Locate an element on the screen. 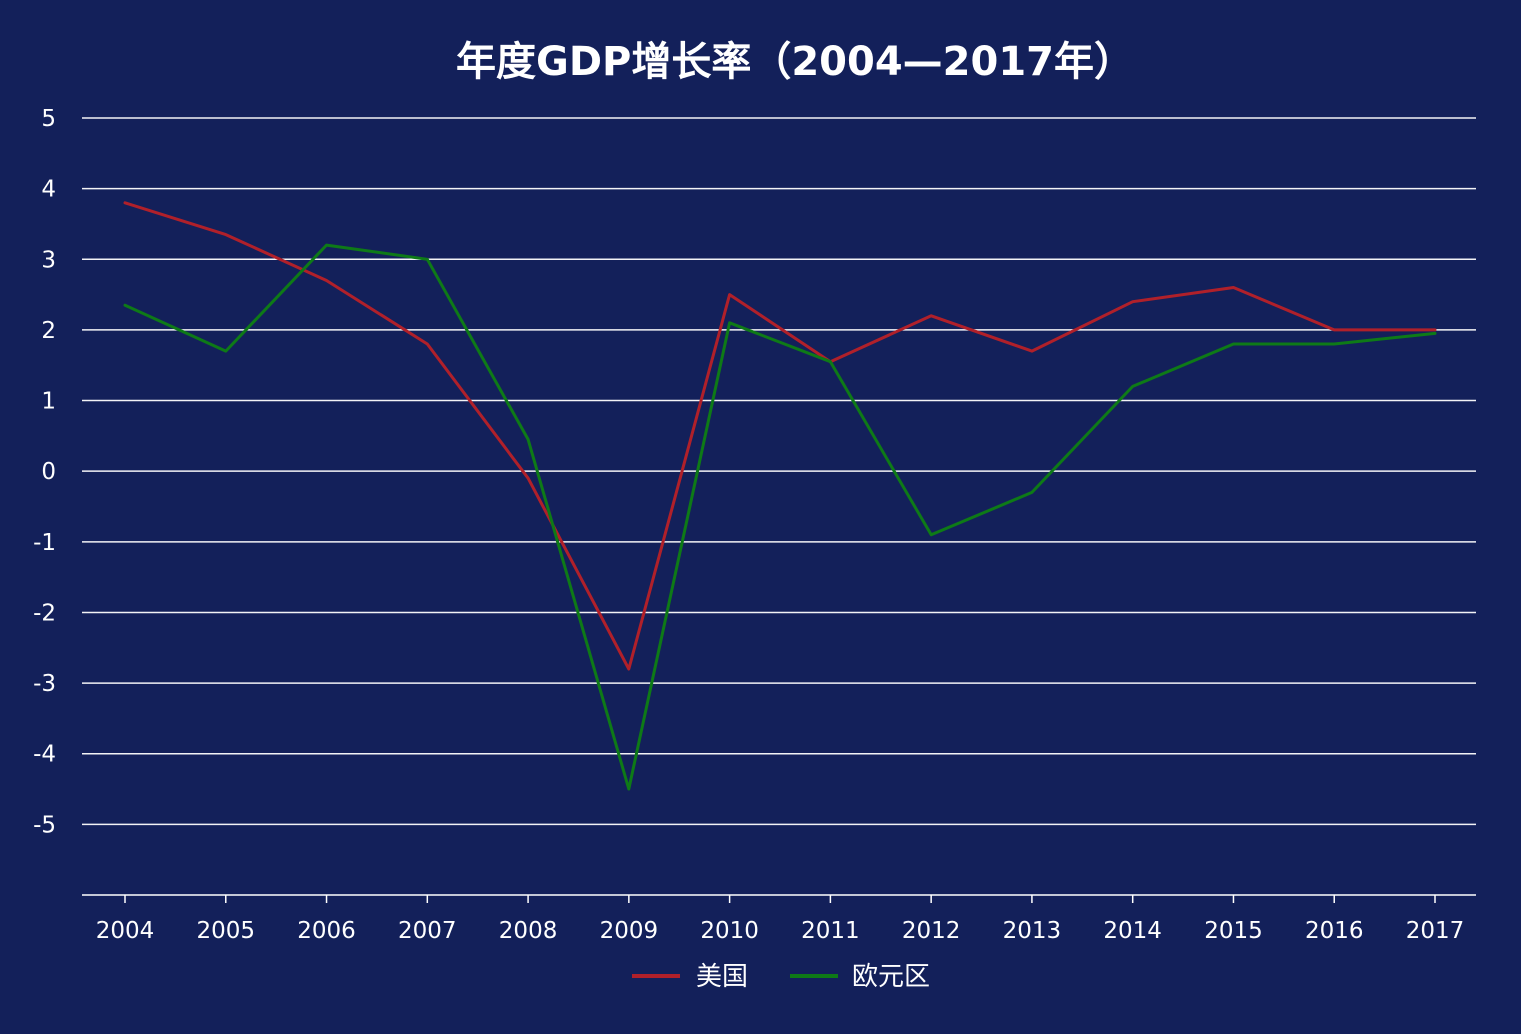 The width and height of the screenshot is (1521, 1034). x-tick-label: 2013 is located at coordinates (1032, 931).